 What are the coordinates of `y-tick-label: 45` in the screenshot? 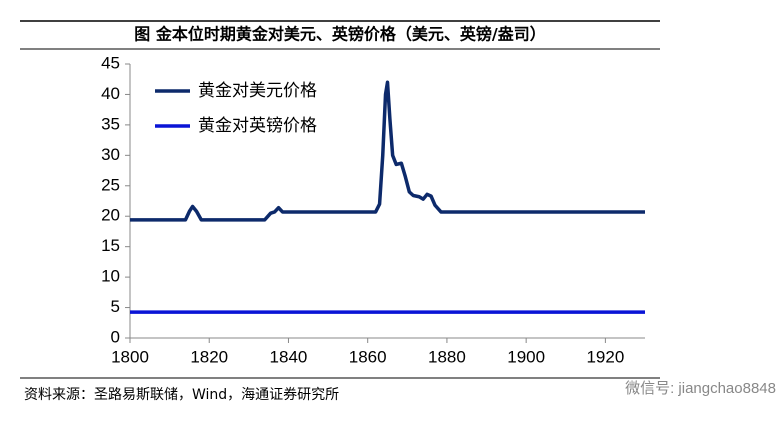 It's located at (110, 62).